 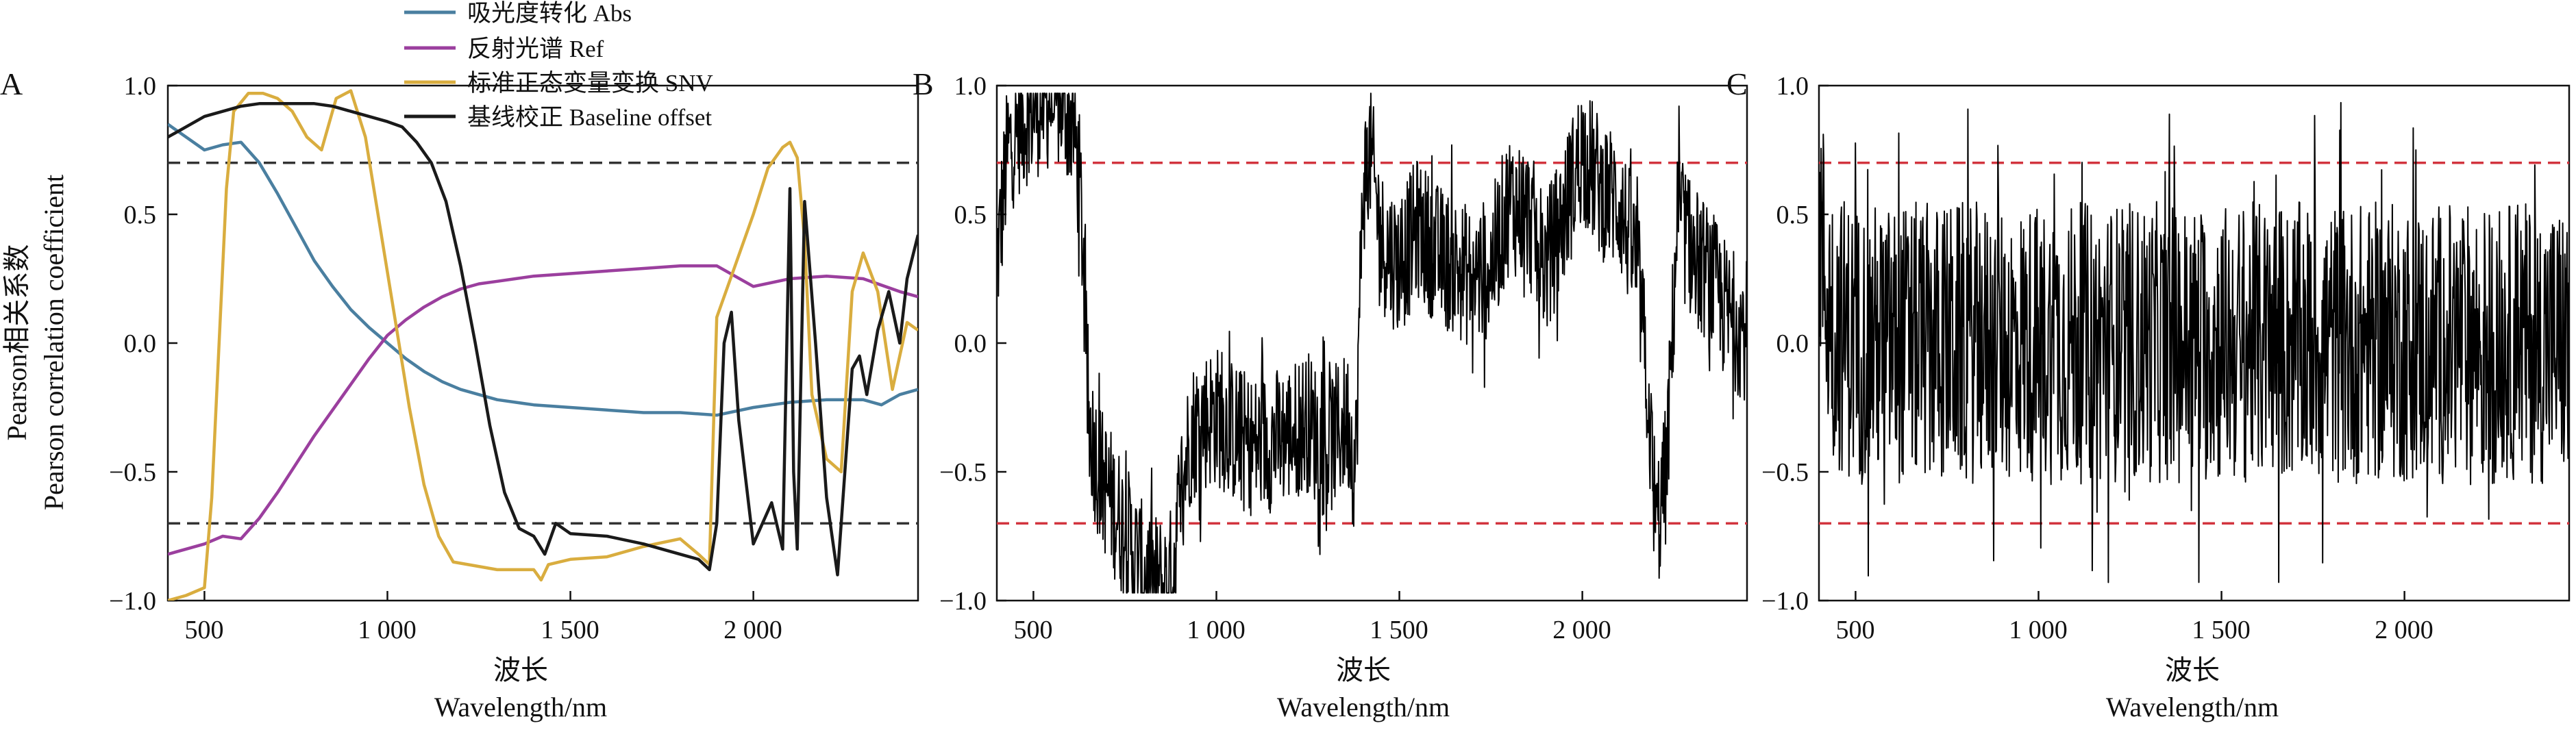 I want to click on y-axis-label-cn: Pearson相关系数, so click(x=16, y=342).